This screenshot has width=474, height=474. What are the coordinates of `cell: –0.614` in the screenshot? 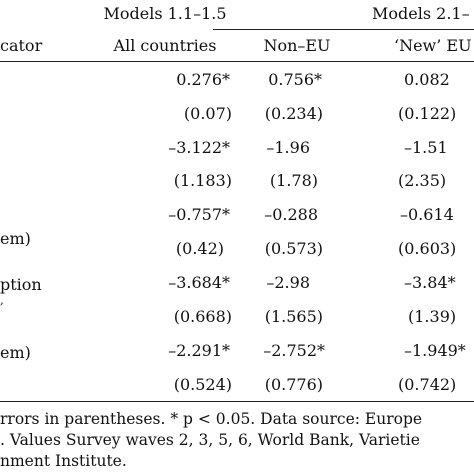 It's located at (427, 214).